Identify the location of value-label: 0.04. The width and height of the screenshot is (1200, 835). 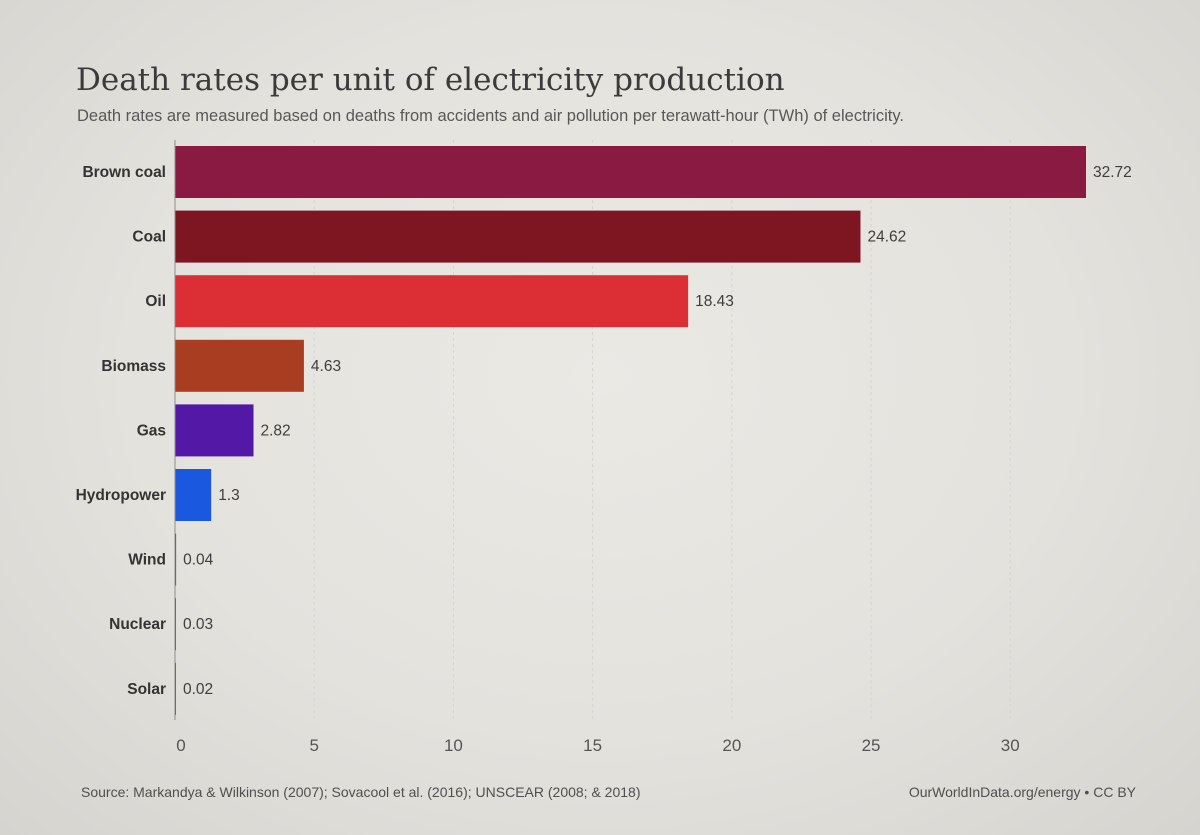
(198, 560).